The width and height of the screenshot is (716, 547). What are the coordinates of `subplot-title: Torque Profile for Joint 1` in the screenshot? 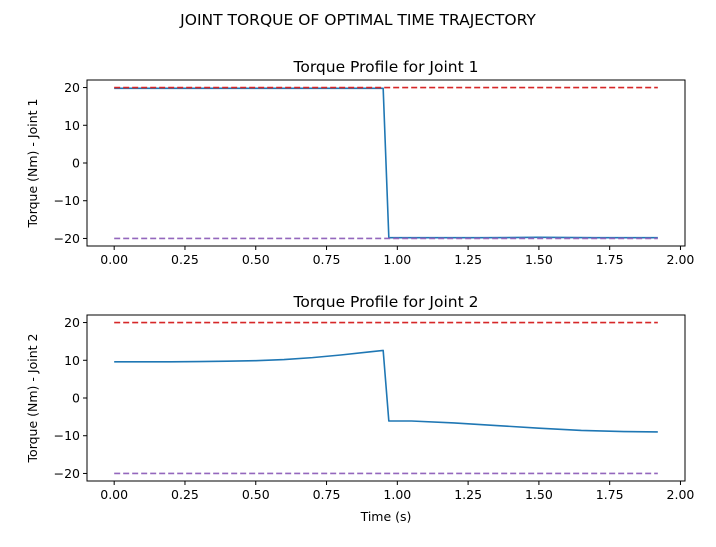 It's located at (386, 67).